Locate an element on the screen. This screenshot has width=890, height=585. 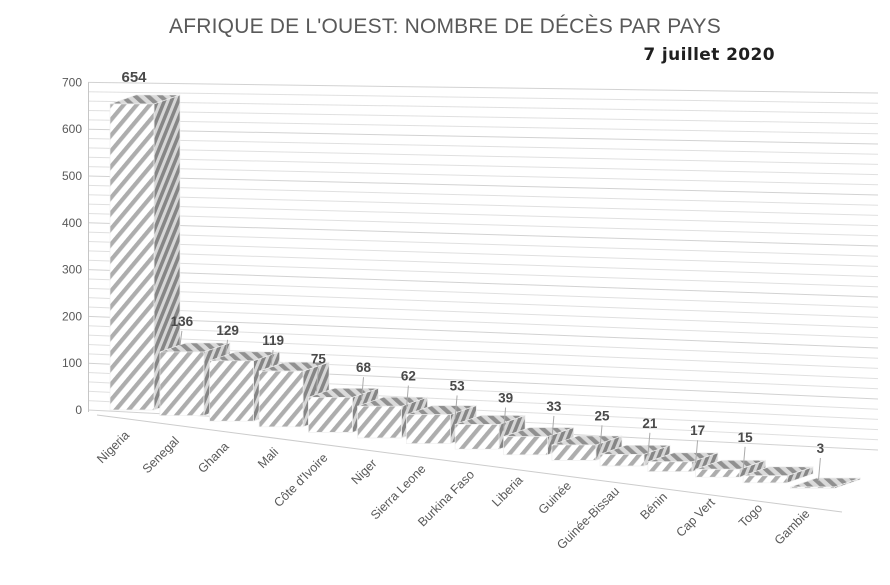
bar-togo is located at coordinates (778, 475).